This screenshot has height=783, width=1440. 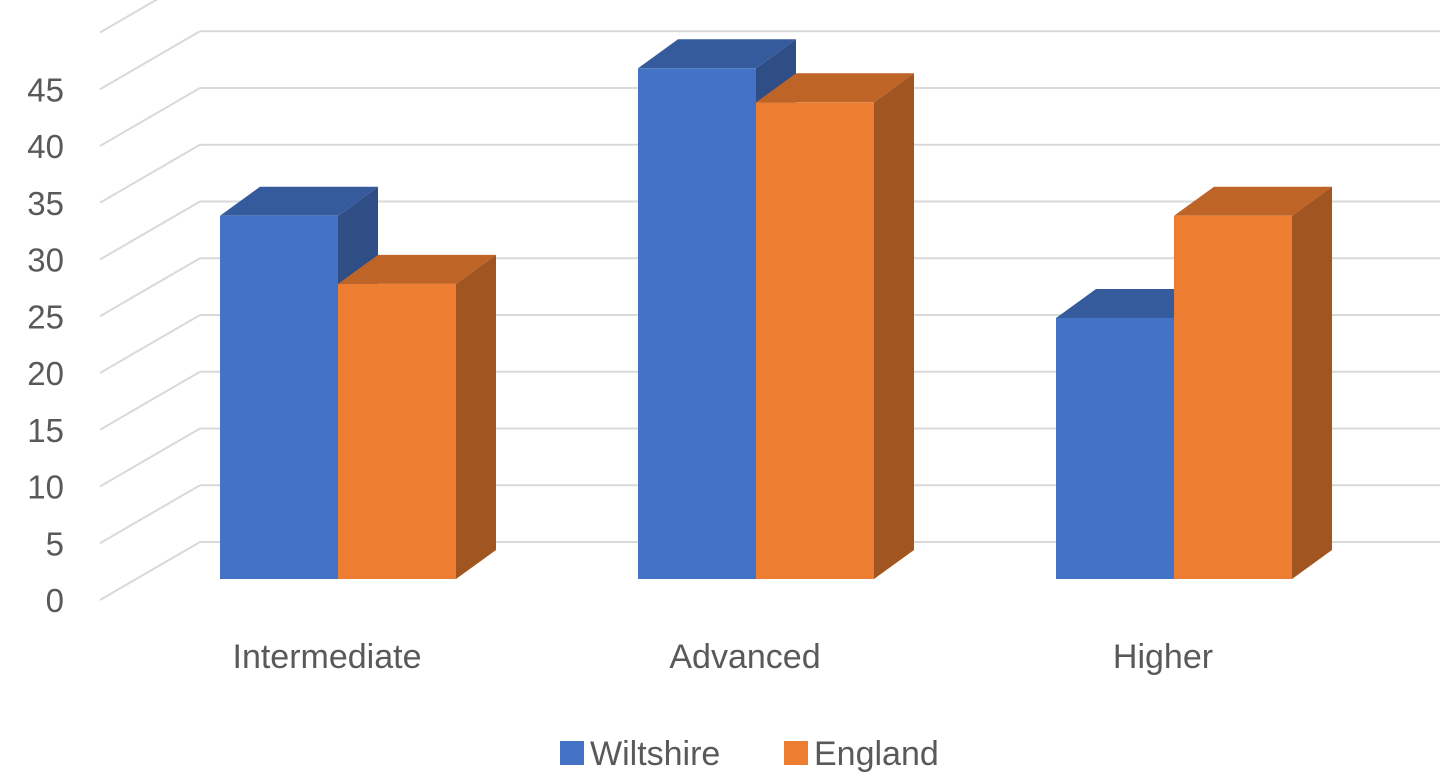 I want to click on x-tick-label: Intermediate, so click(x=327, y=657).